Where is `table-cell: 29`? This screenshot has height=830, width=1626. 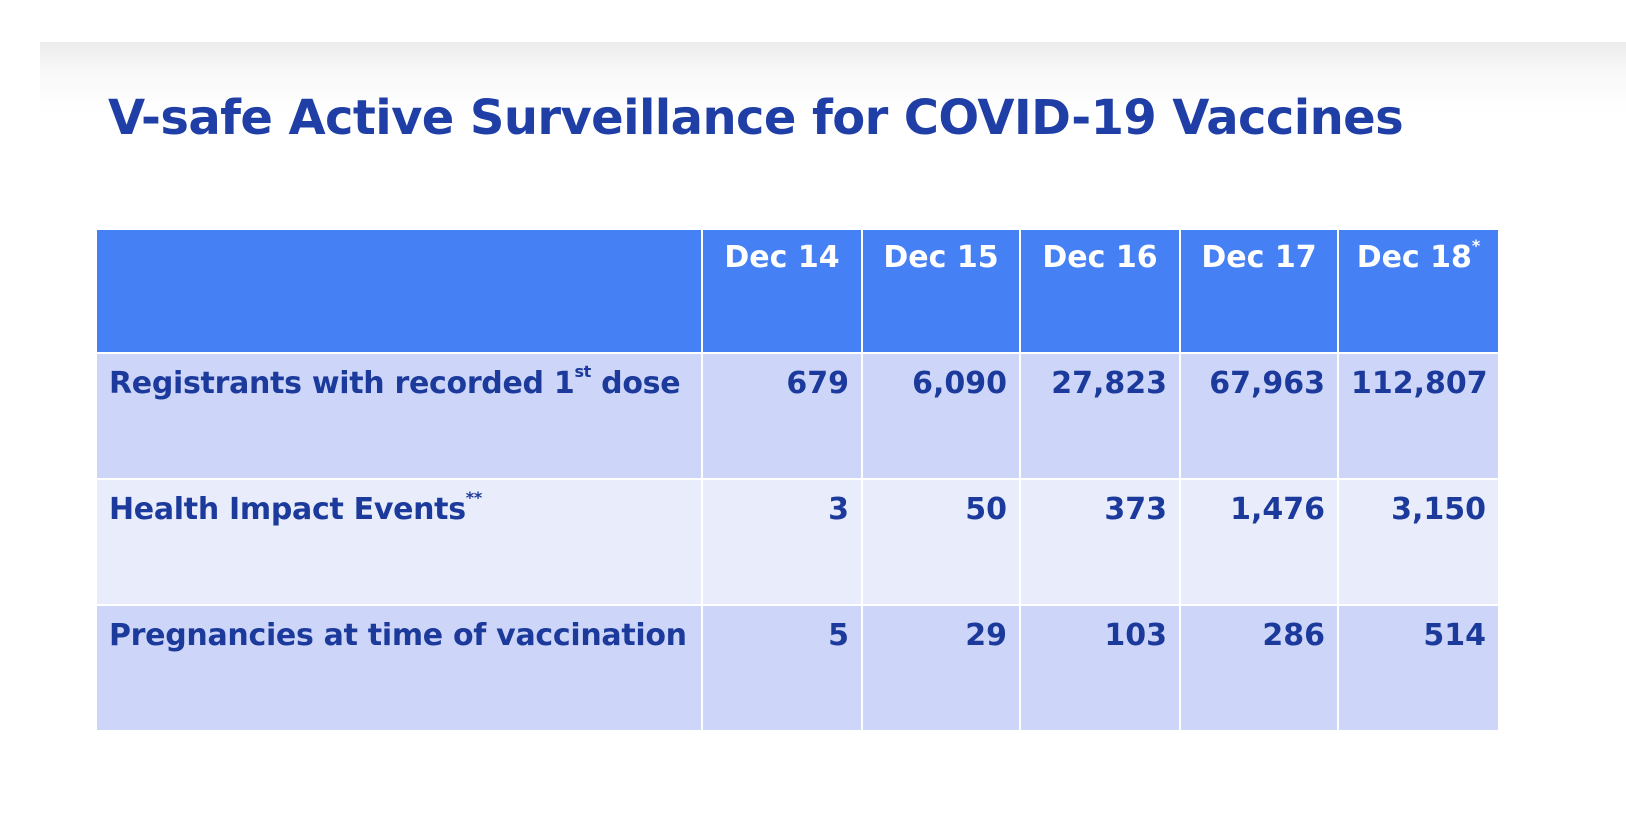 table-cell: 29 is located at coordinates (941, 668).